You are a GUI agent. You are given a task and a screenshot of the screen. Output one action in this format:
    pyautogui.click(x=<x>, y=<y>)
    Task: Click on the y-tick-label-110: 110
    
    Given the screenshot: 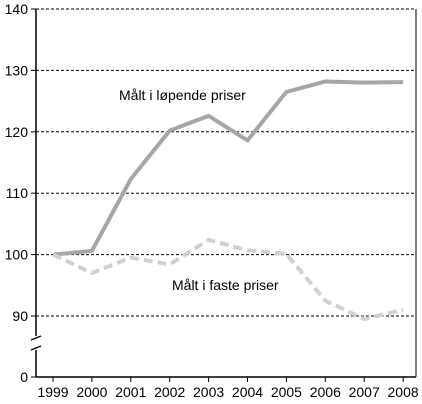 What is the action you would take?
    pyautogui.click(x=17, y=193)
    